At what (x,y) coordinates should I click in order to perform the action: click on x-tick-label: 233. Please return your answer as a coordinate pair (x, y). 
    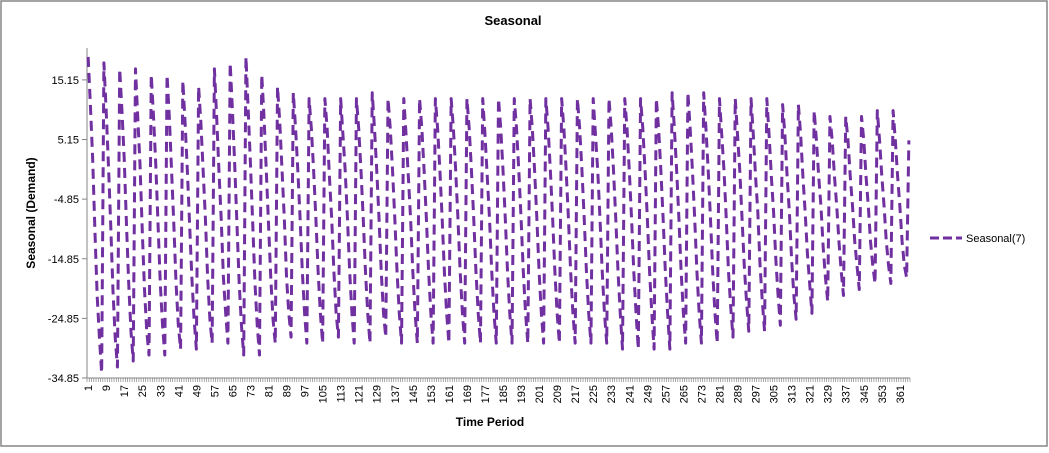
    Looking at the image, I should click on (612, 394).